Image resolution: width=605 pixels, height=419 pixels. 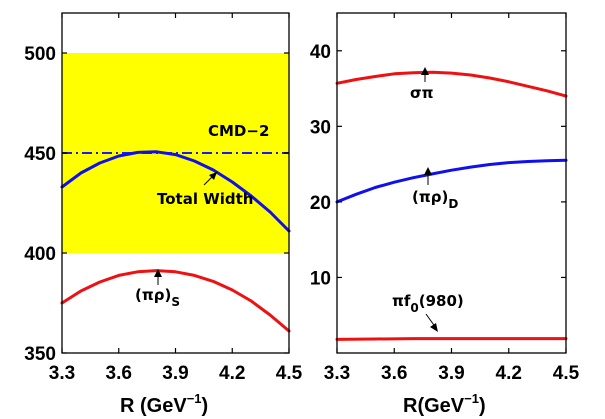 I want to click on right-pirho-d-label-sub: D, so click(x=453, y=204).